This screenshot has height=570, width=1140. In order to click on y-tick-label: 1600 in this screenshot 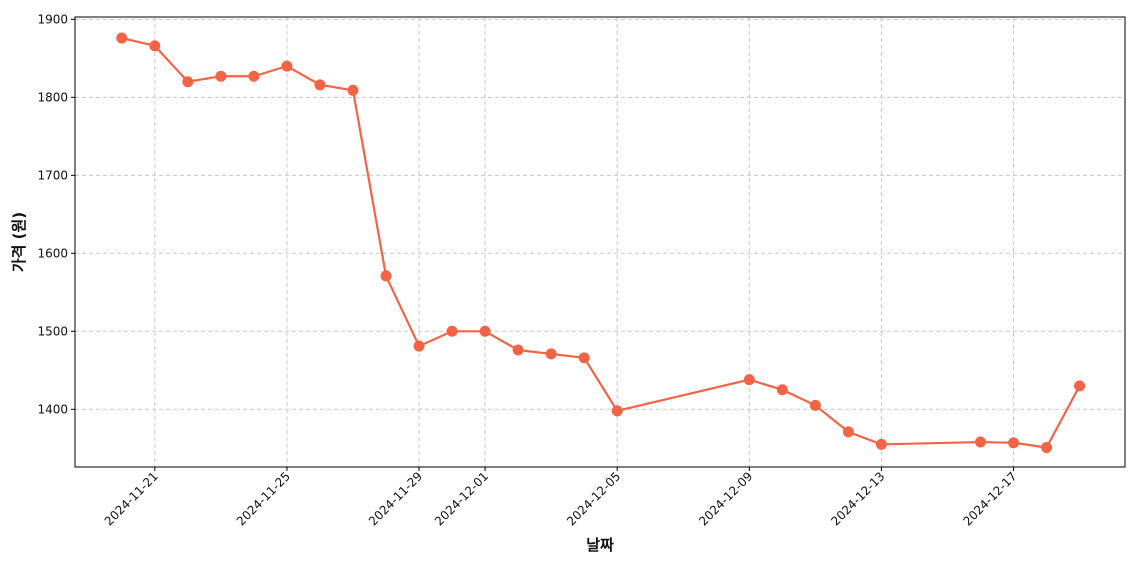, I will do `click(52, 253)`.